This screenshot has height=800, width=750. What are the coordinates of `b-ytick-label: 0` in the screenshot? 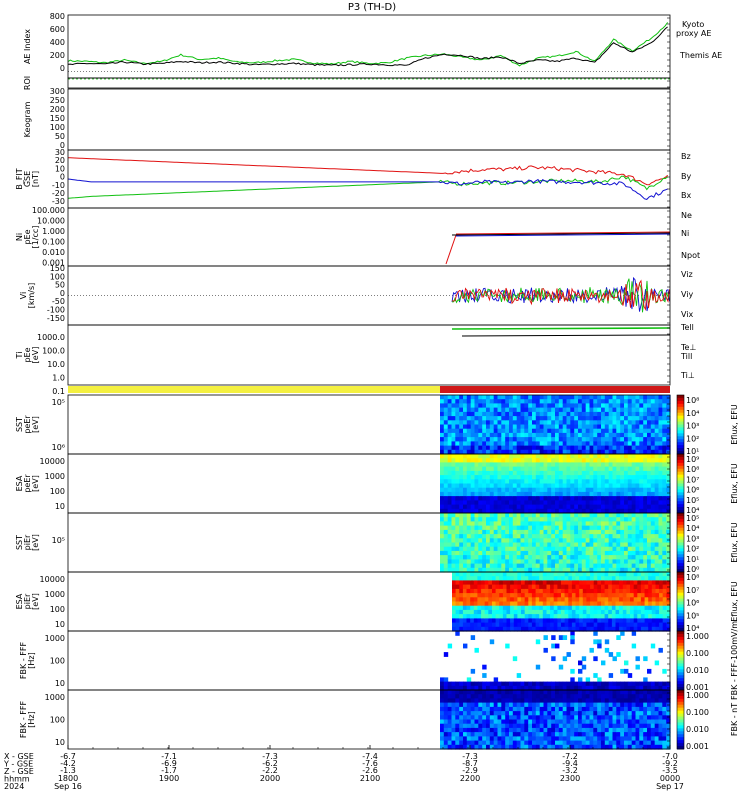 It's located at (62, 177).